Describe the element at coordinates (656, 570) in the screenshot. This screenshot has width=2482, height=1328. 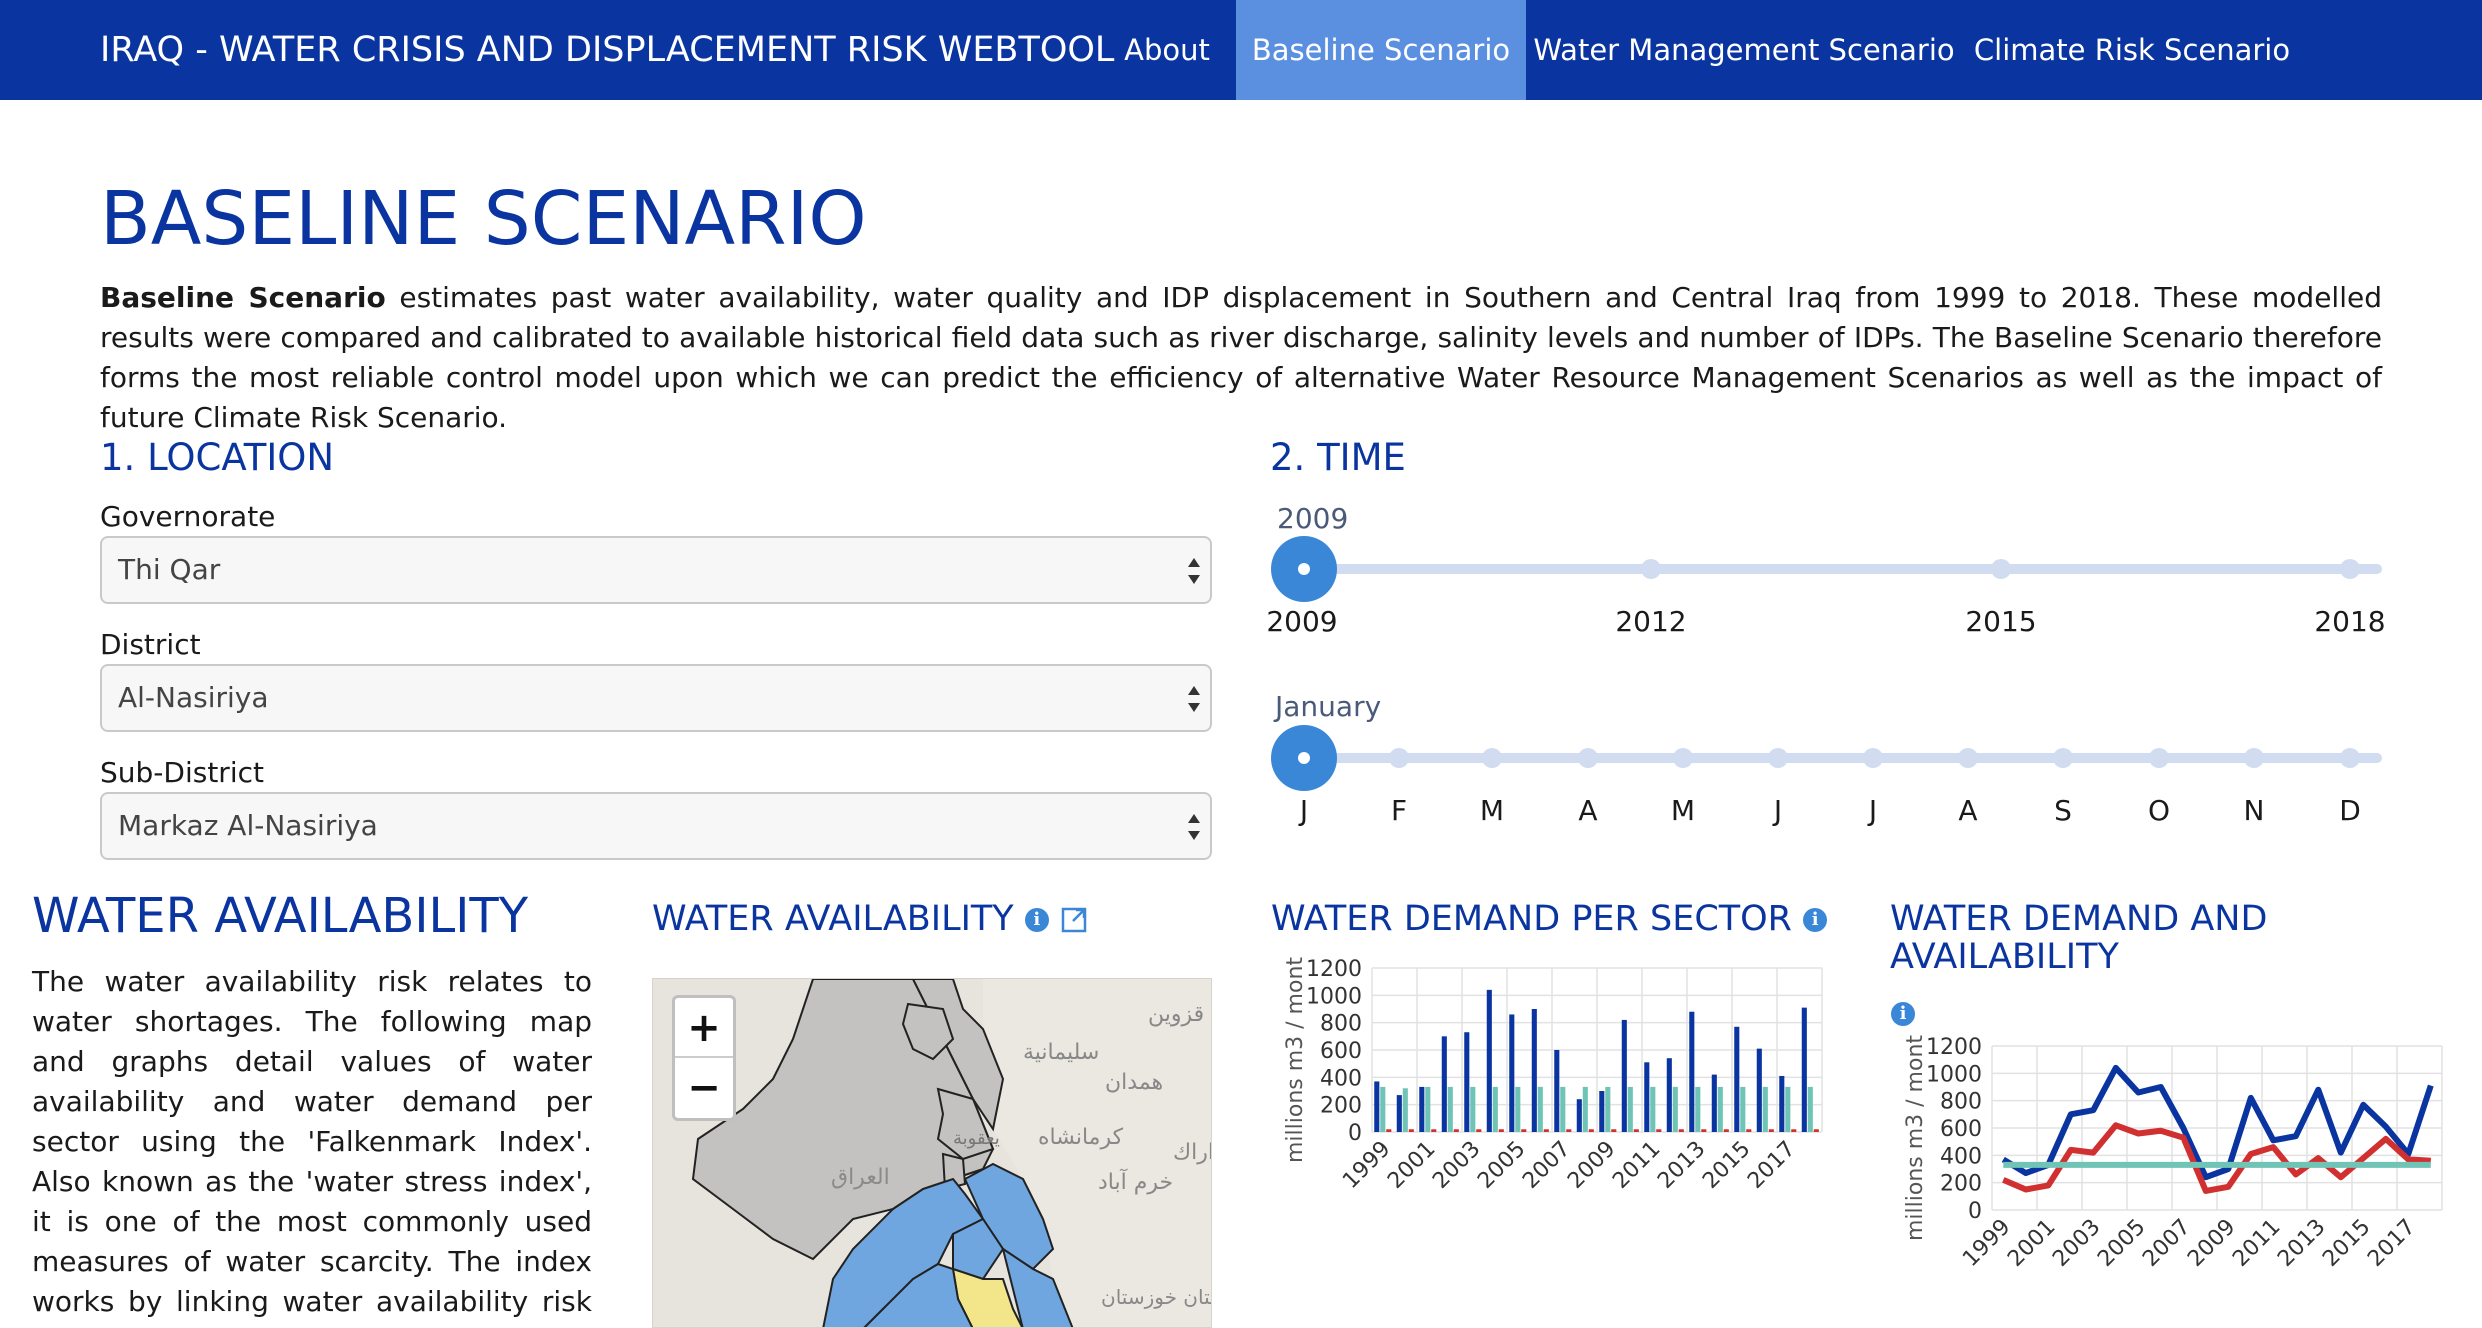
I see `governorate-select: Thi Qar` at that location.